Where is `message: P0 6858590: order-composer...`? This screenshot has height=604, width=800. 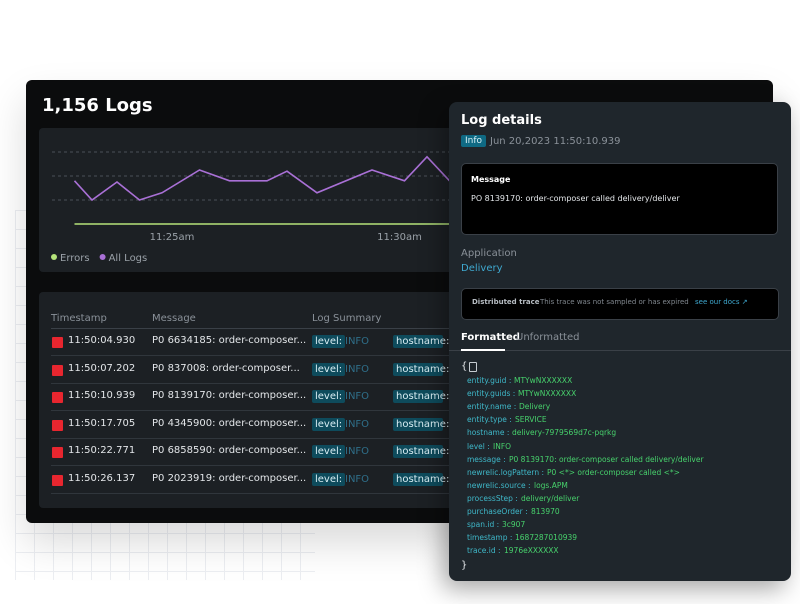
message: P0 6858590: order-composer... is located at coordinates (229, 450).